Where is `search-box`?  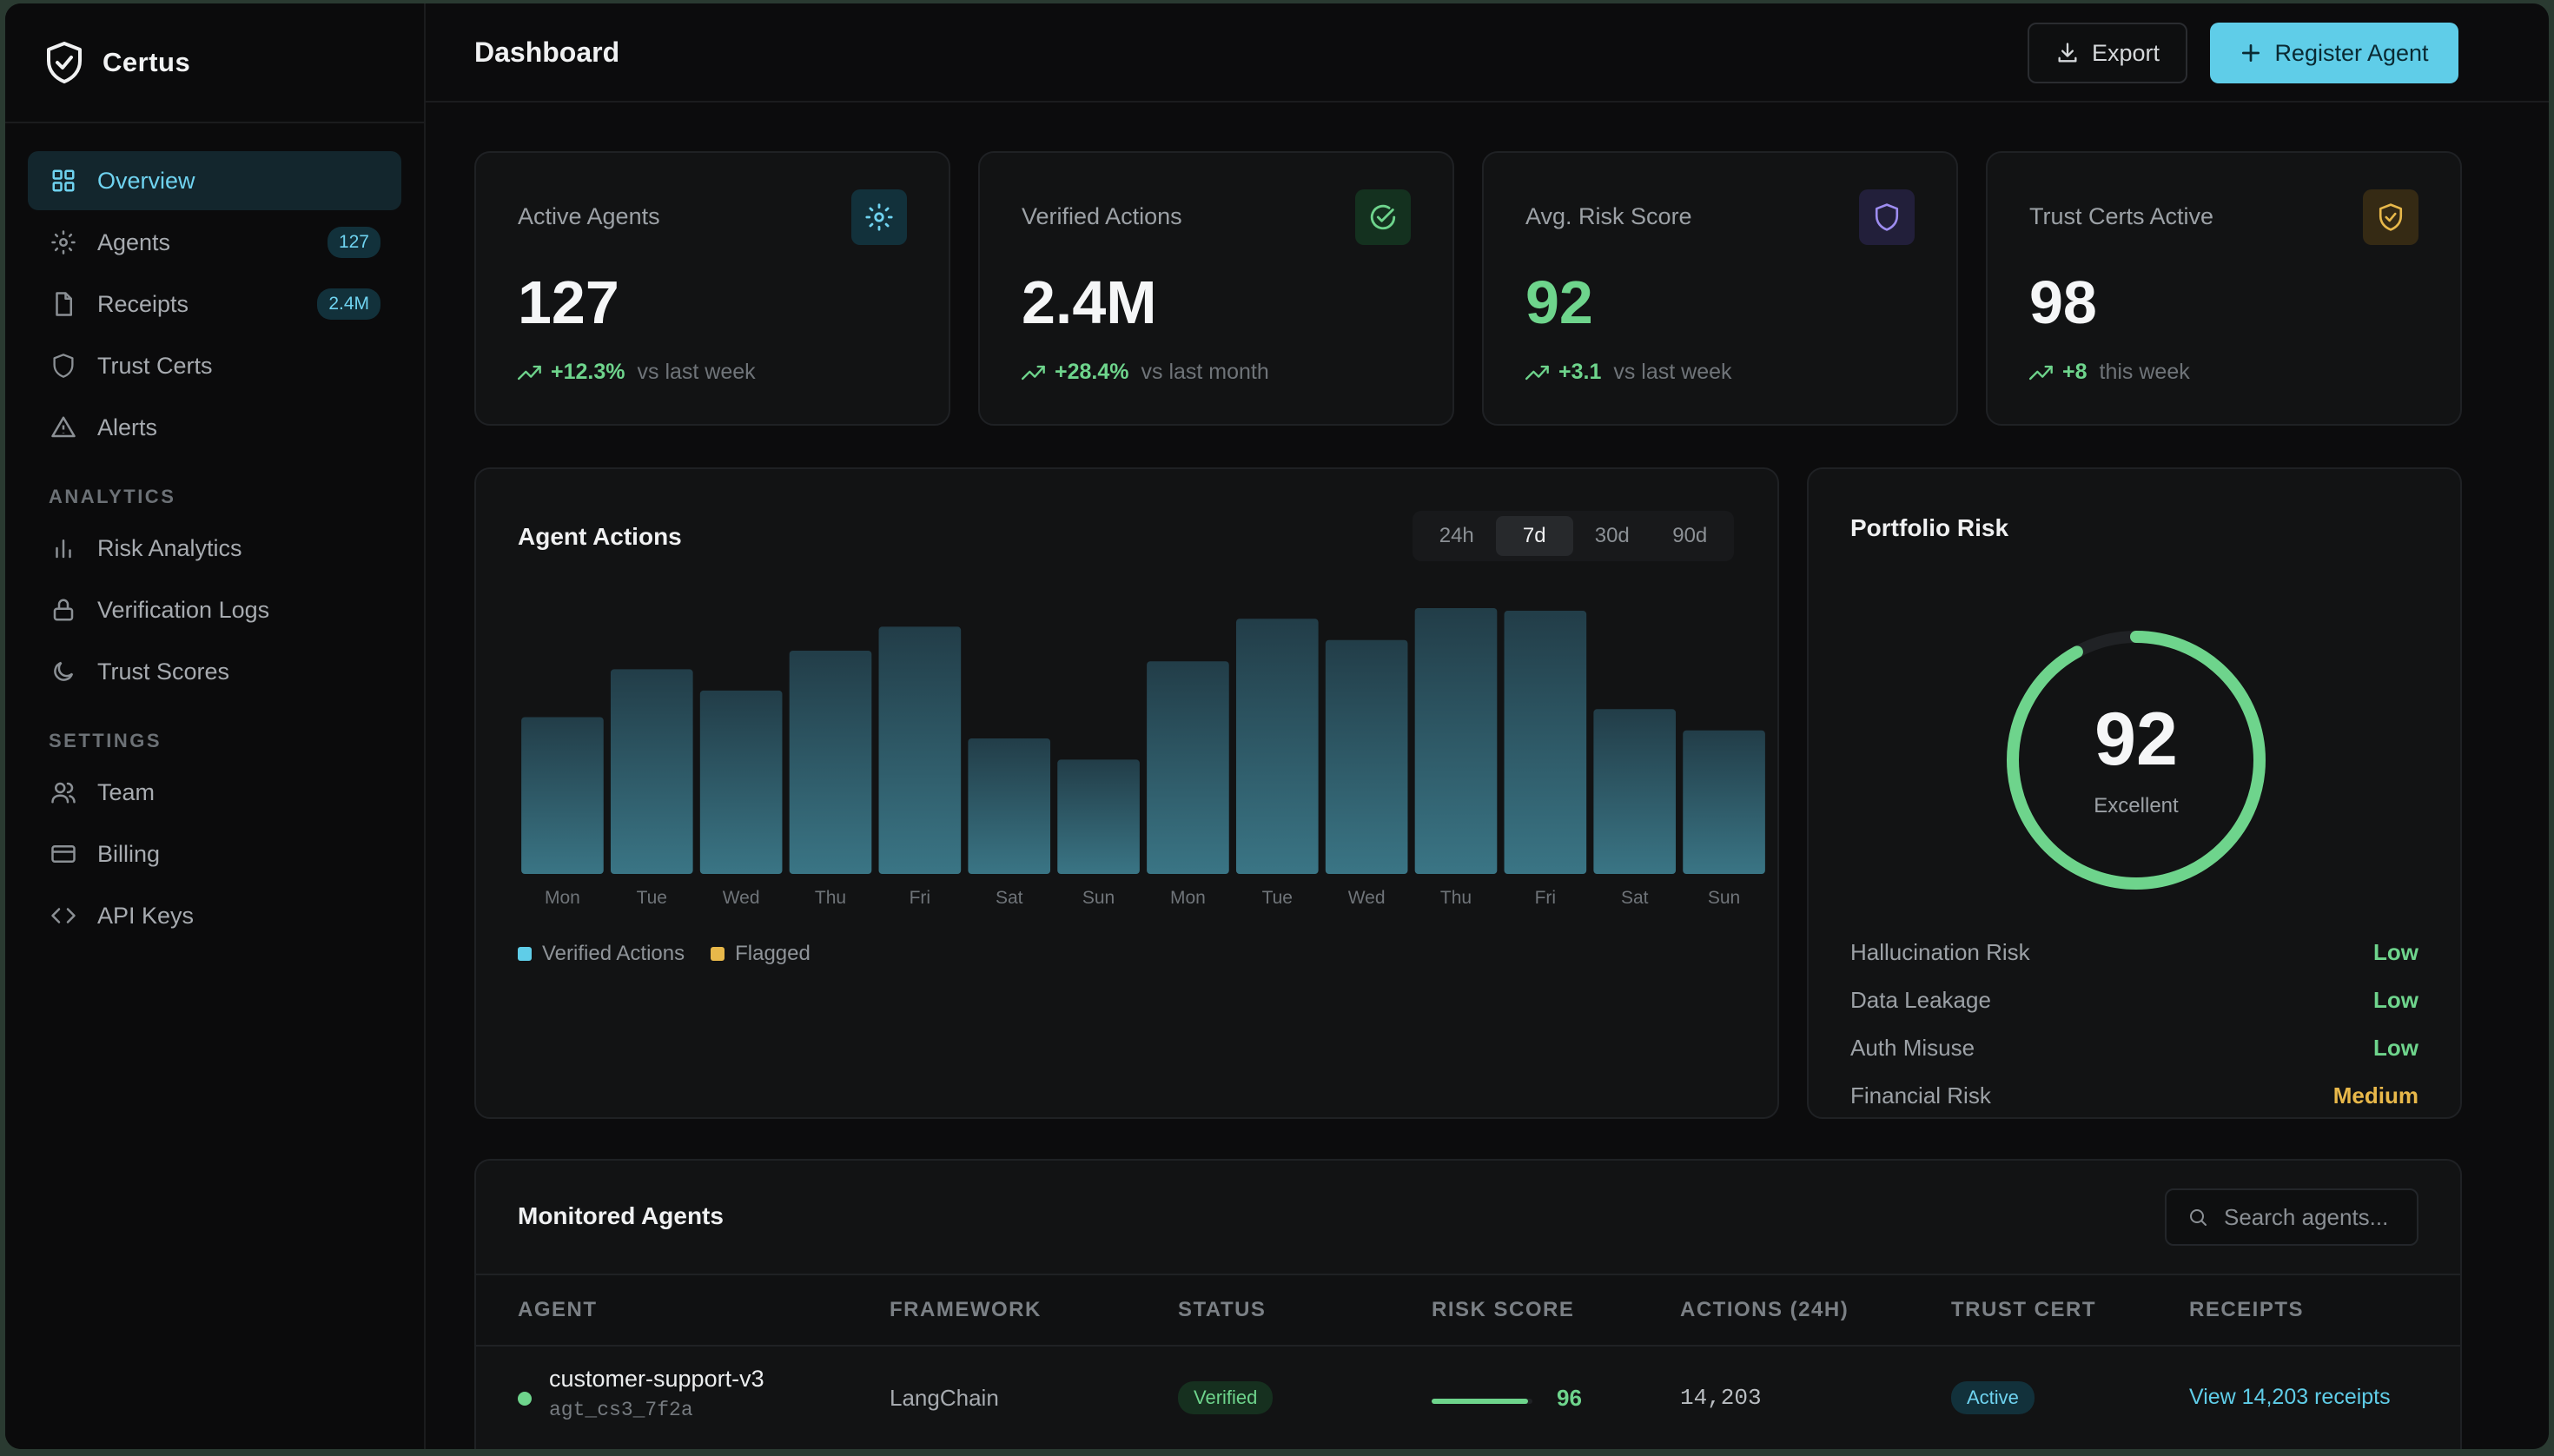
search-box is located at coordinates (2292, 1217).